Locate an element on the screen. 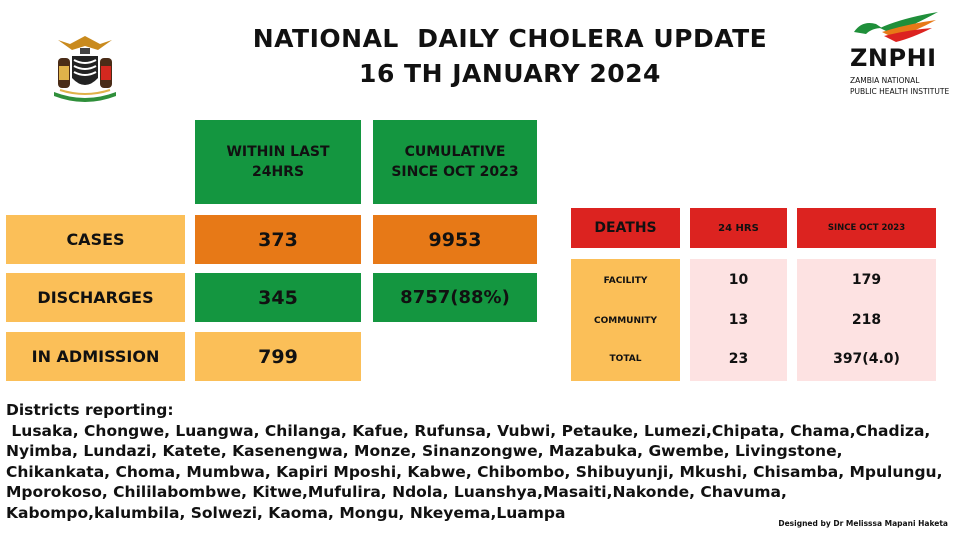  deaths-24hrs-panel: 10 13 23 is located at coordinates (738, 320).